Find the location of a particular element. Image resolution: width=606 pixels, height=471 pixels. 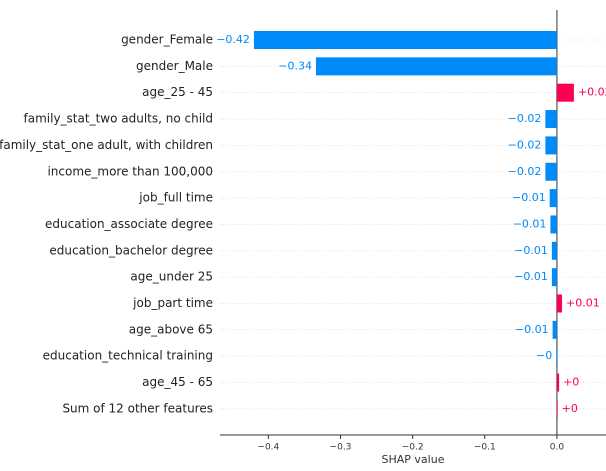

y-tick-label: age_45 - 65 is located at coordinates (177, 382).